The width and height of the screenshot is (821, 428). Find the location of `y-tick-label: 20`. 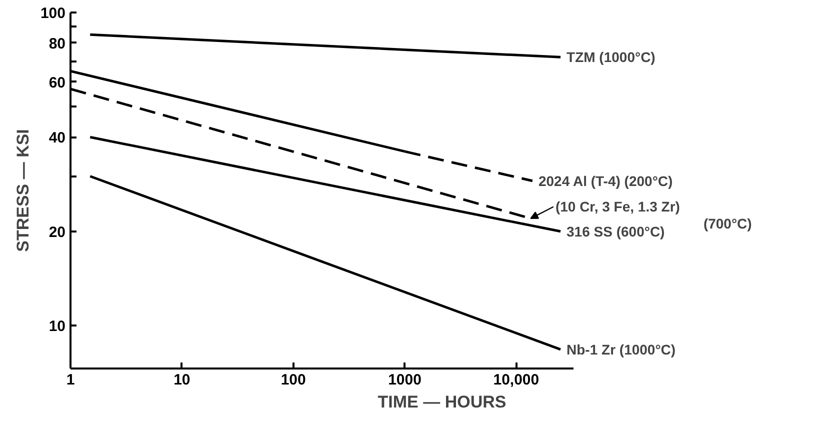

y-tick-label: 20 is located at coordinates (57, 232).